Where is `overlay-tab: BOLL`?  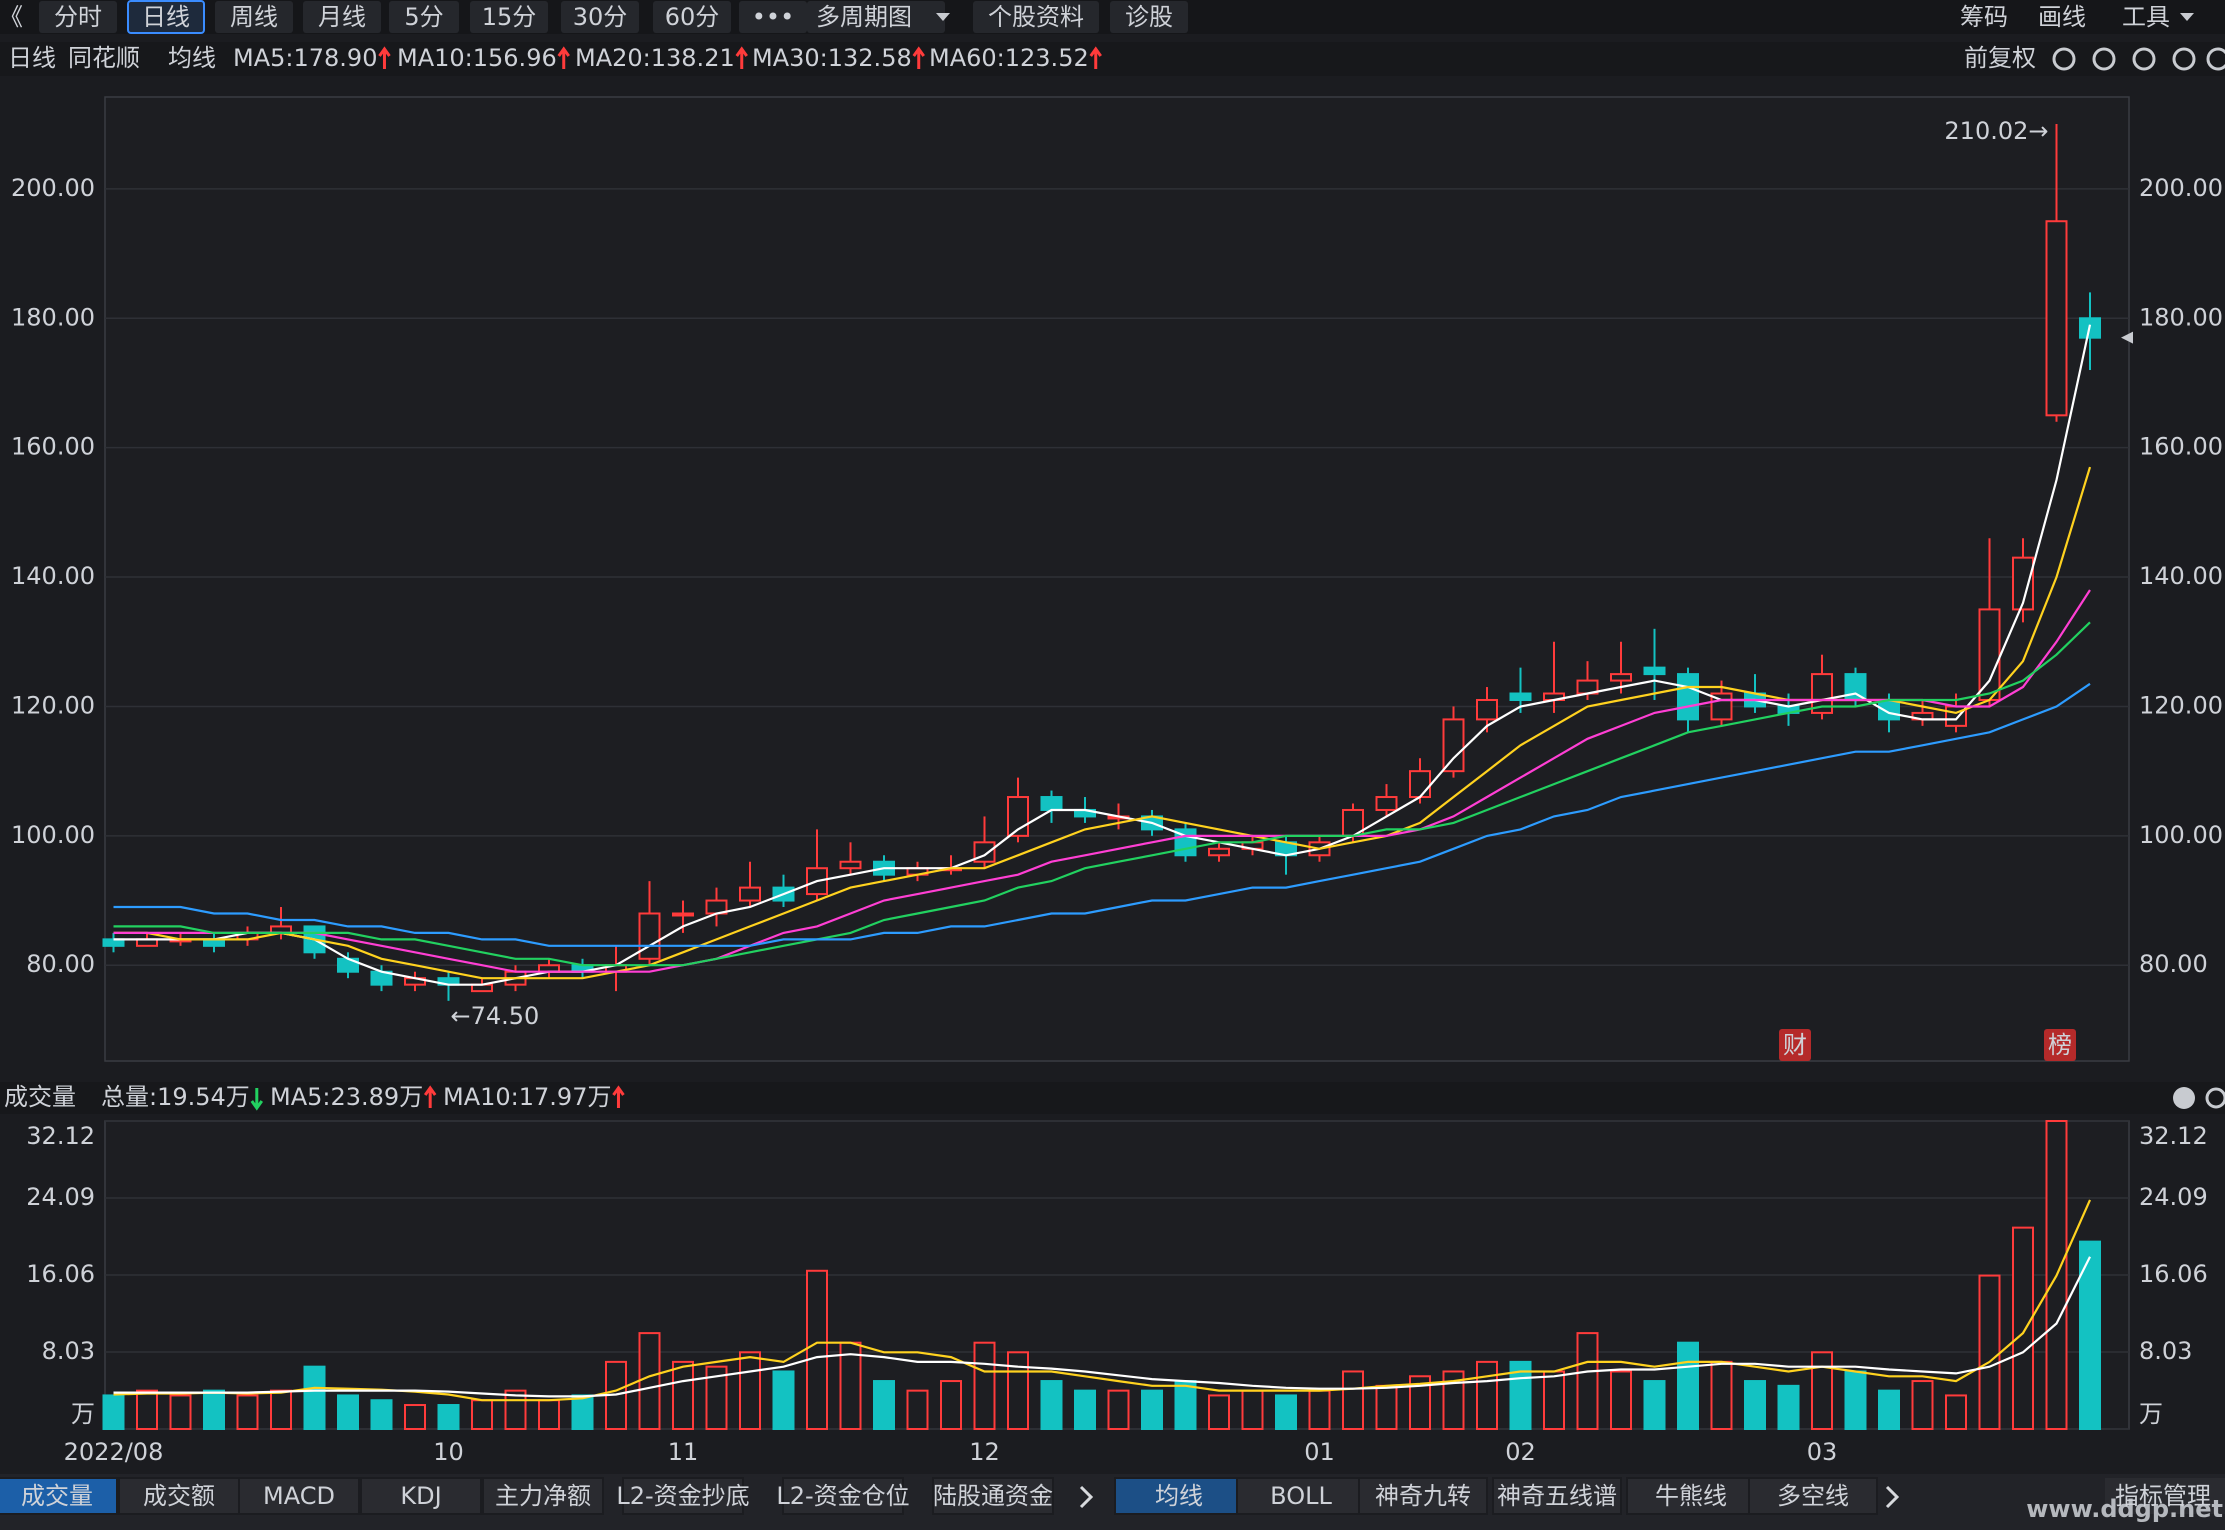
overlay-tab: BOLL is located at coordinates (1301, 1496).